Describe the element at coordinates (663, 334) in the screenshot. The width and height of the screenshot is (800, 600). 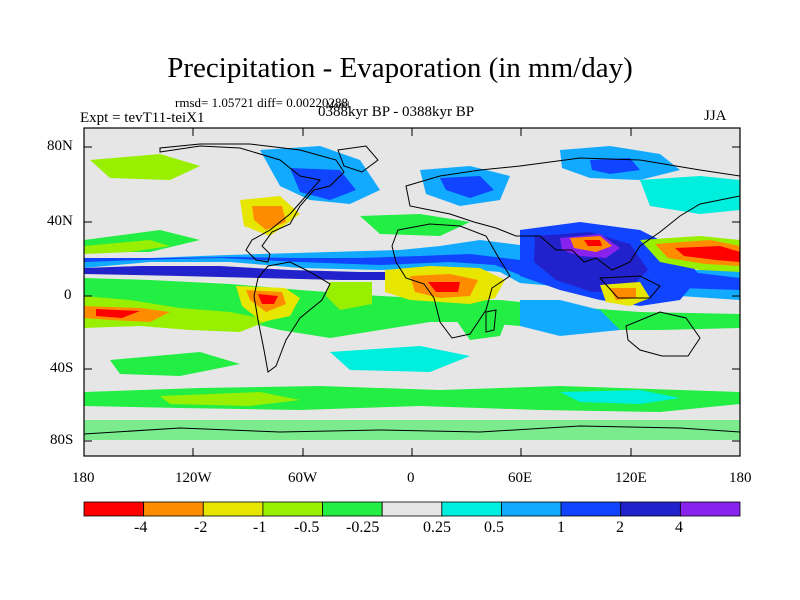
I see `outline-australia` at that location.